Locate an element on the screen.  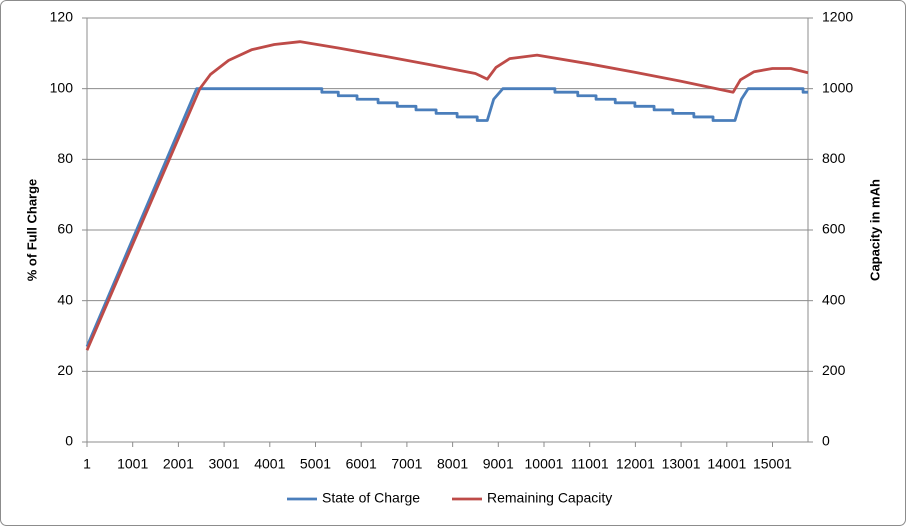
x-tick-label: 1 is located at coordinates (87, 464).